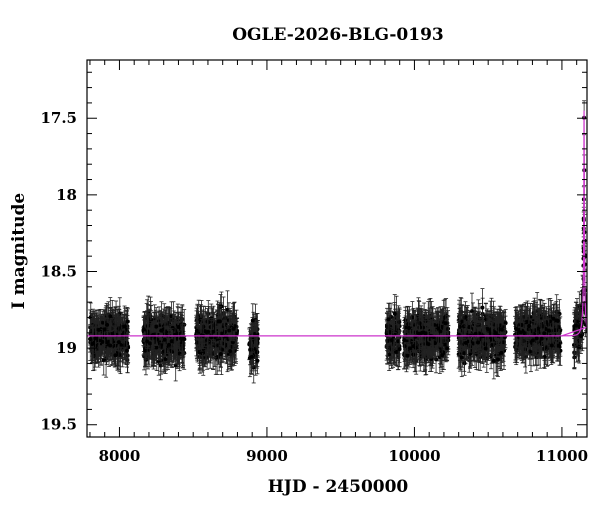  Describe the element at coordinates (338, 487) in the screenshot. I see `x-axis-title: HJD - 2450000` at that location.